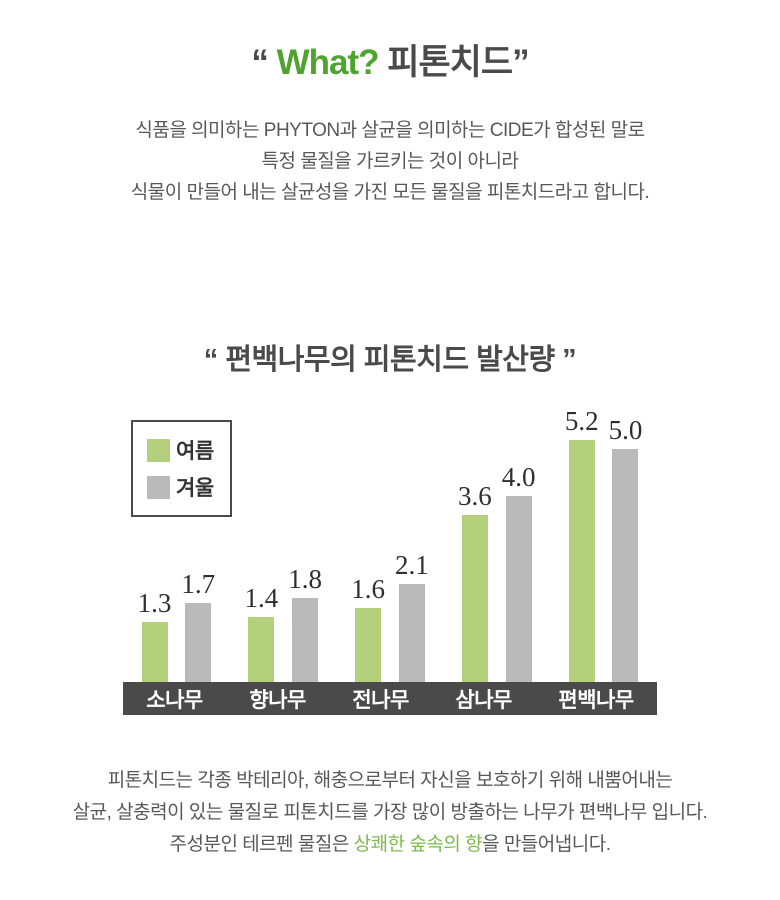 The height and width of the screenshot is (900, 780). I want to click on bar-item: 5.2, so click(582, 544).